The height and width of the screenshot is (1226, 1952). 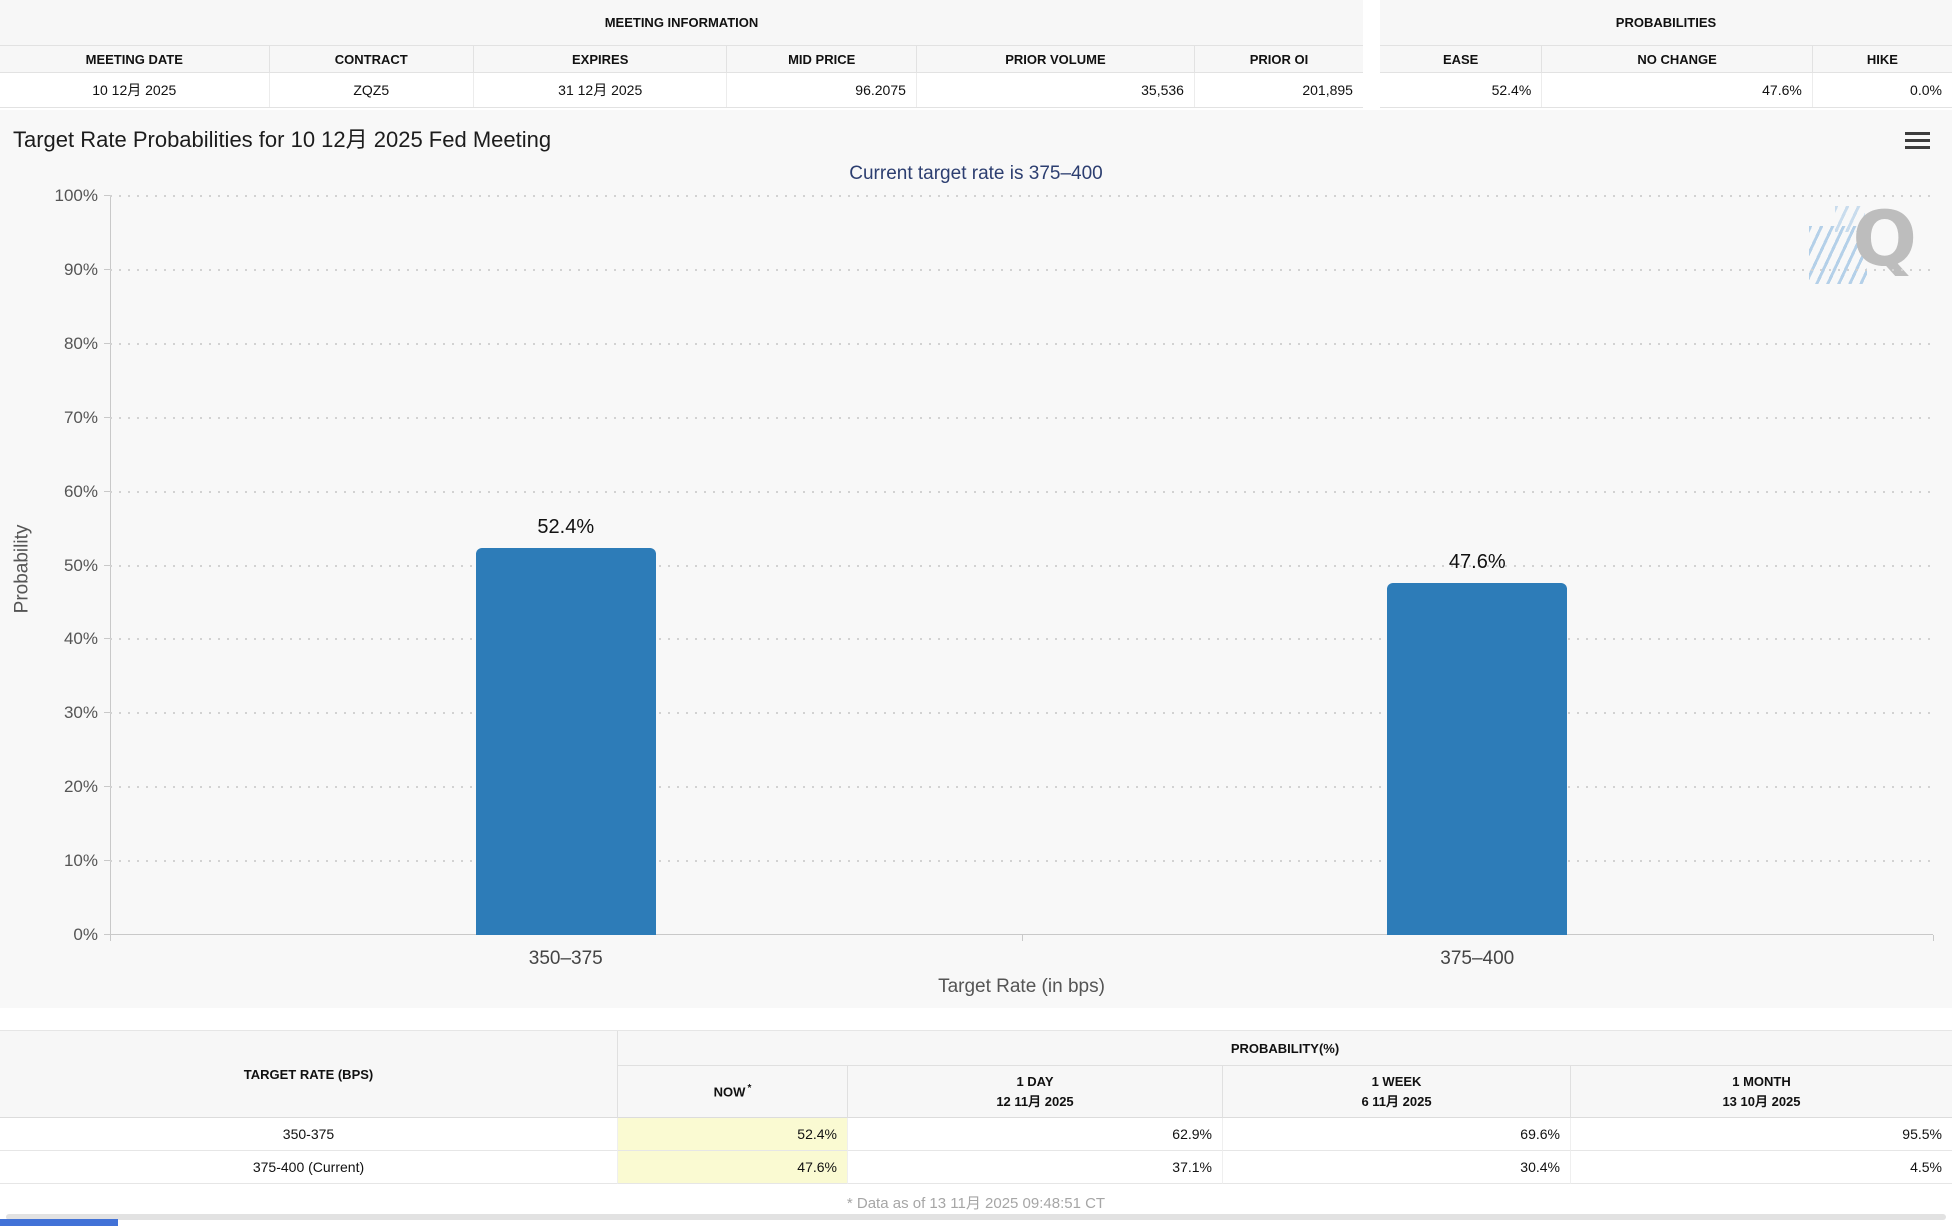 I want to click on target-rate-bps-header: TARGET RATE (BPS), so click(x=308, y=1074).